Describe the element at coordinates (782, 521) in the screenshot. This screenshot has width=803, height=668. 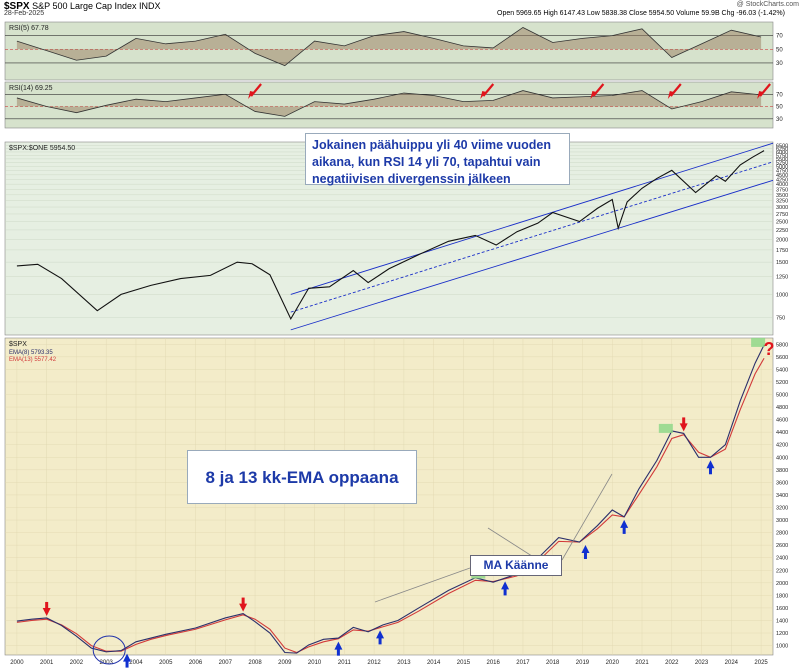
I see `ema-tick-label: 3000` at that location.